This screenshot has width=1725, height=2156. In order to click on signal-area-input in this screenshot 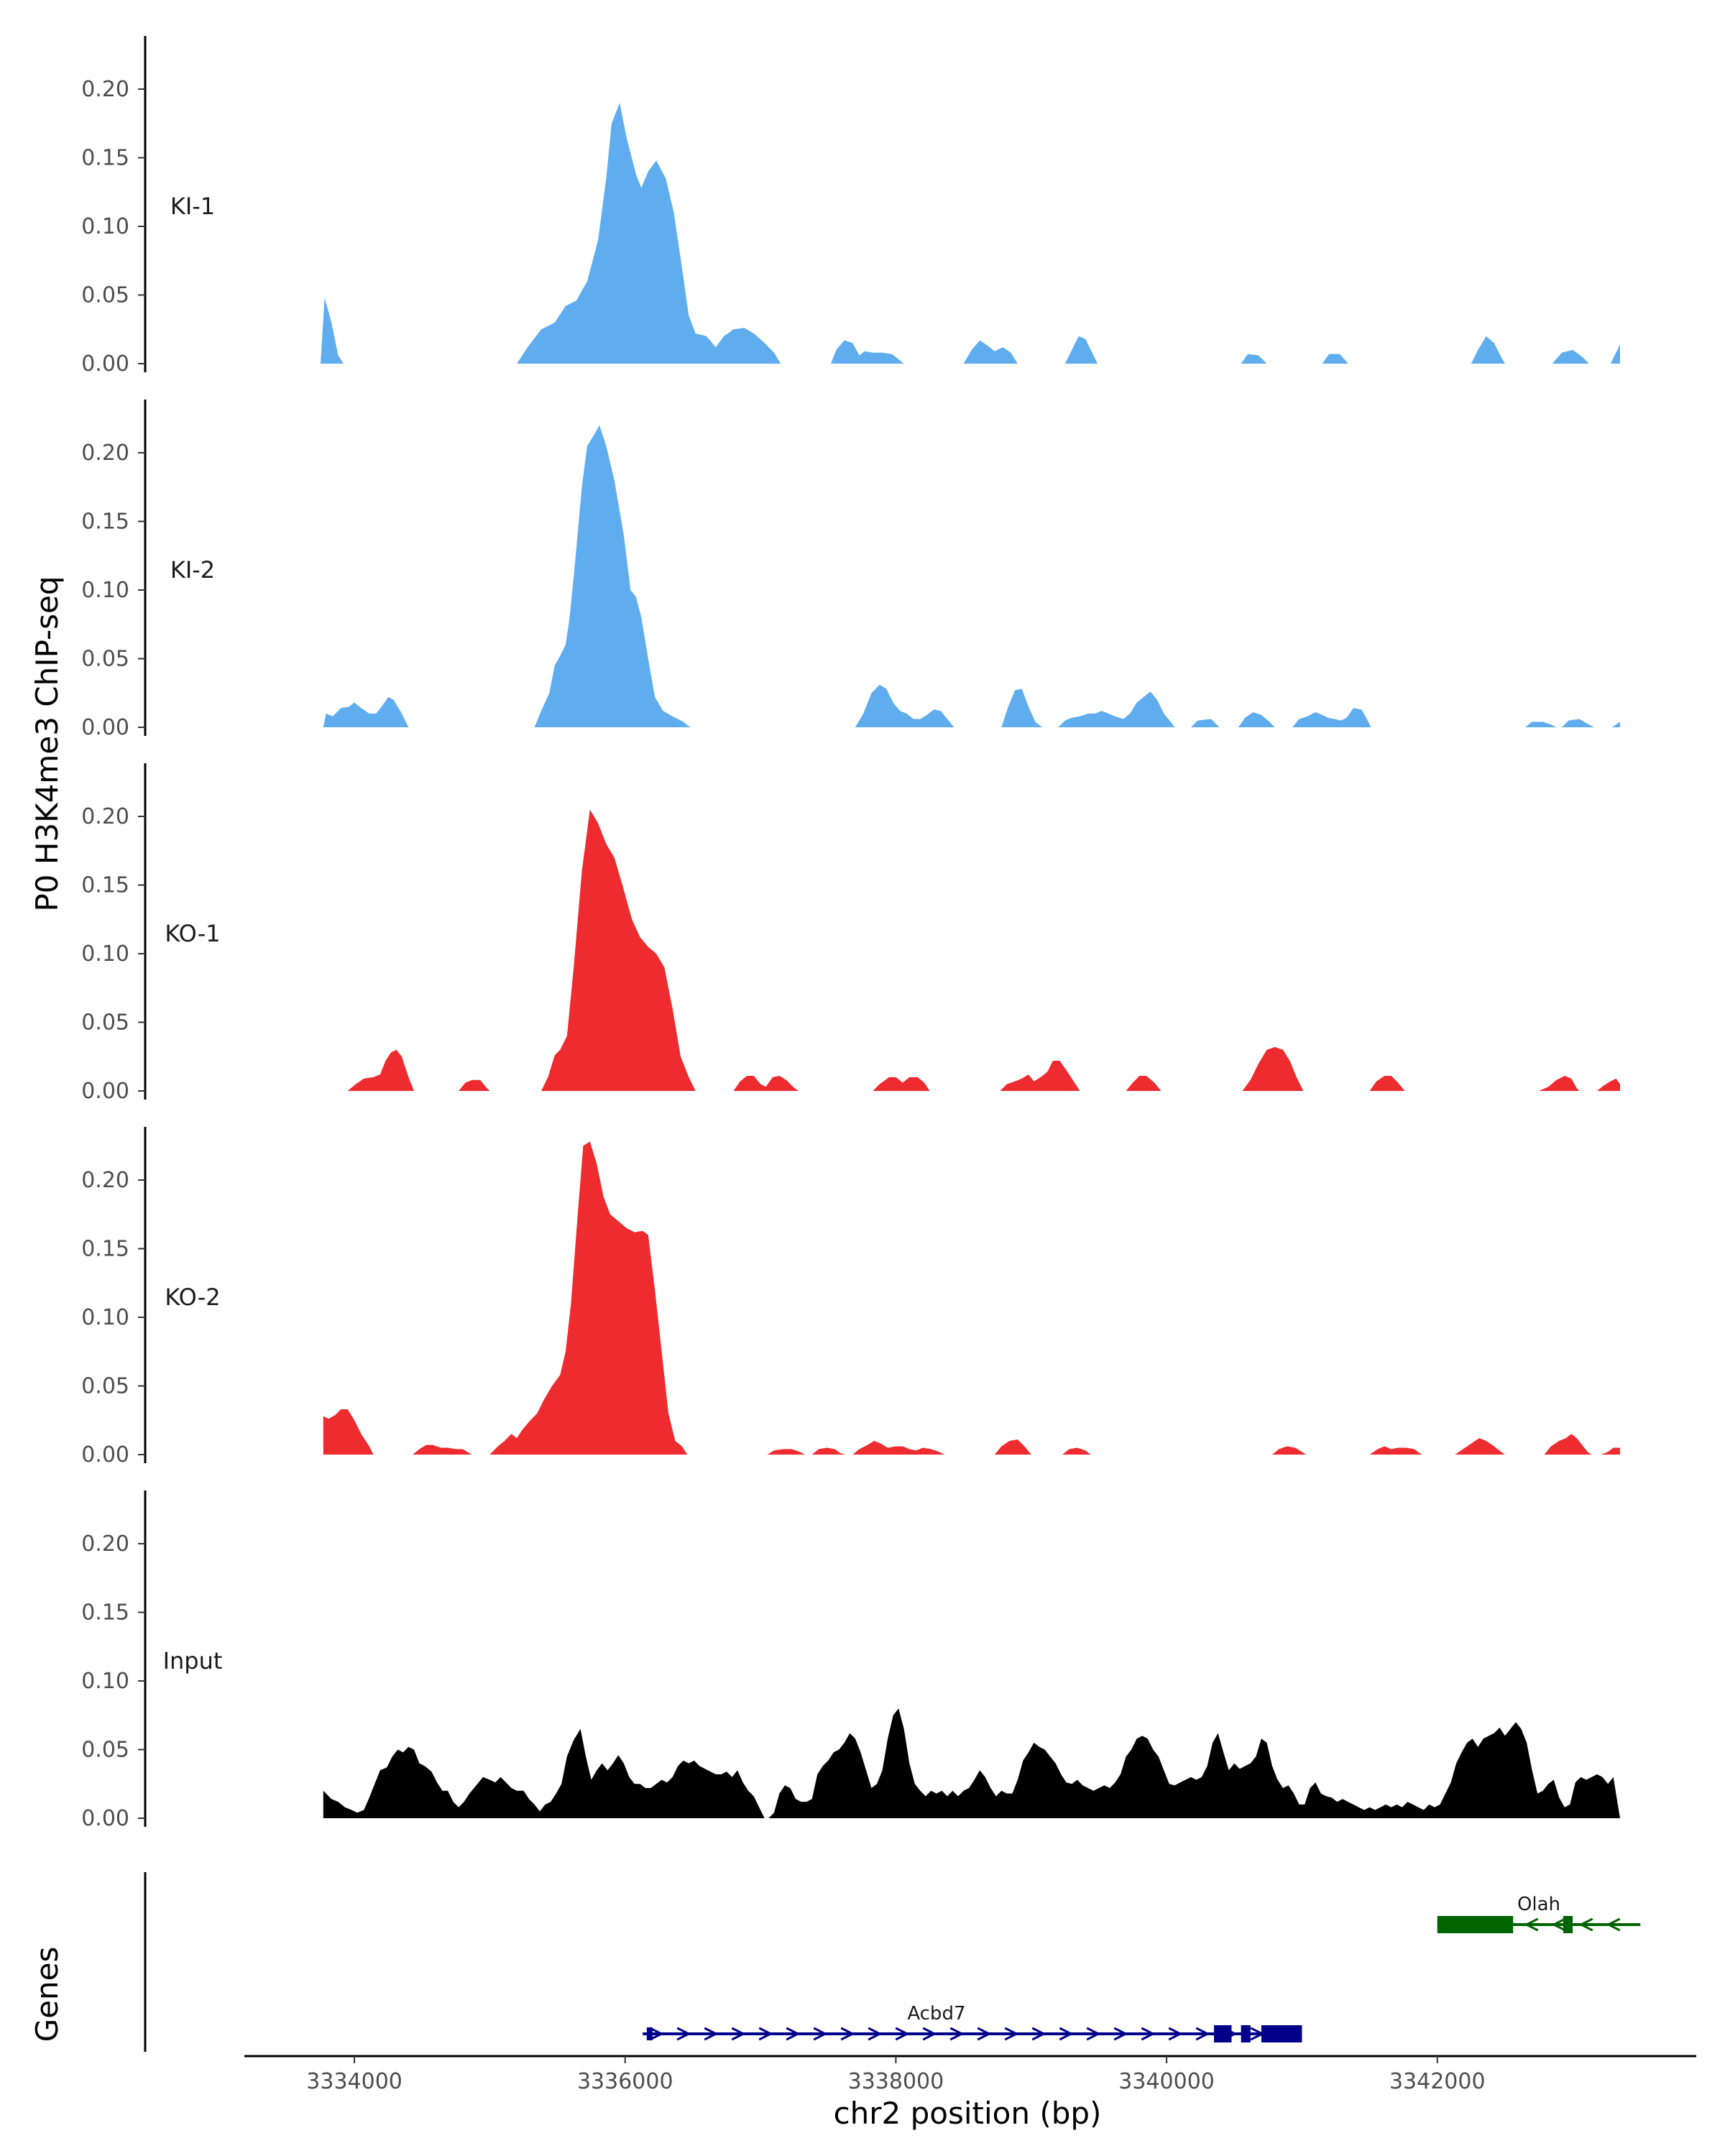, I will do `click(971, 1763)`.